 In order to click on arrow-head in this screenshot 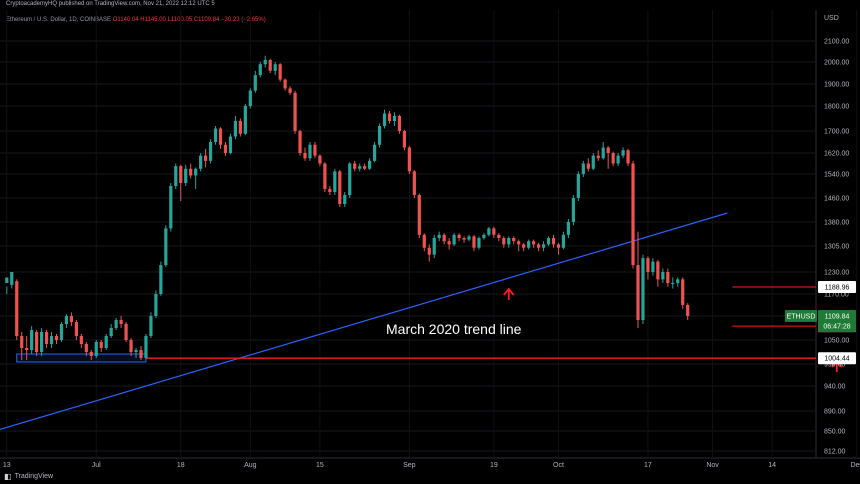, I will do `click(509, 291)`.